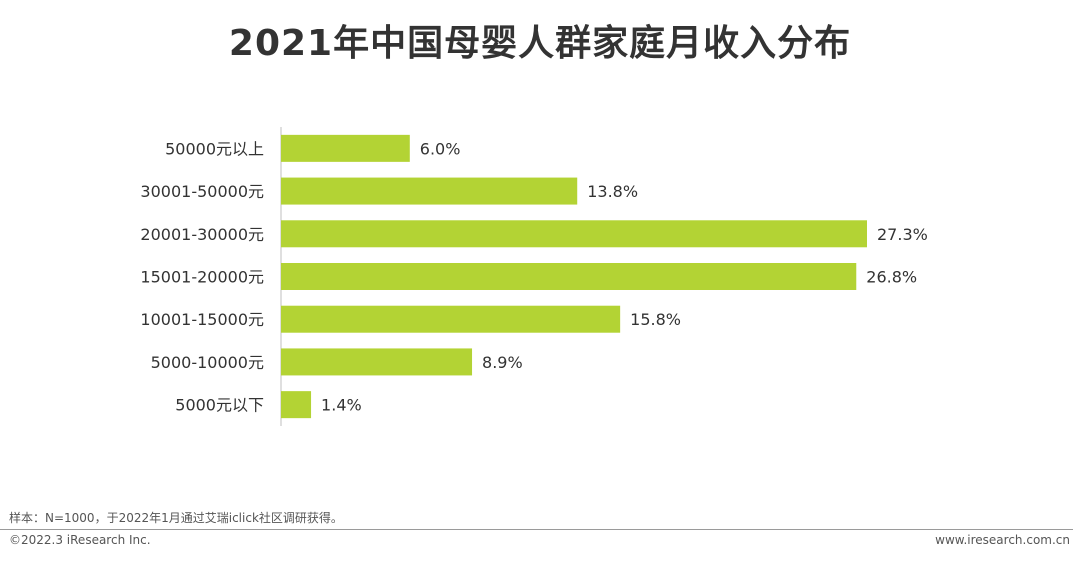 Image resolution: width=1080 pixels, height=563 pixels. Describe the element at coordinates (80, 540) in the screenshot. I see `copyright-text: ©2022.3 iResearch Inc.` at that location.